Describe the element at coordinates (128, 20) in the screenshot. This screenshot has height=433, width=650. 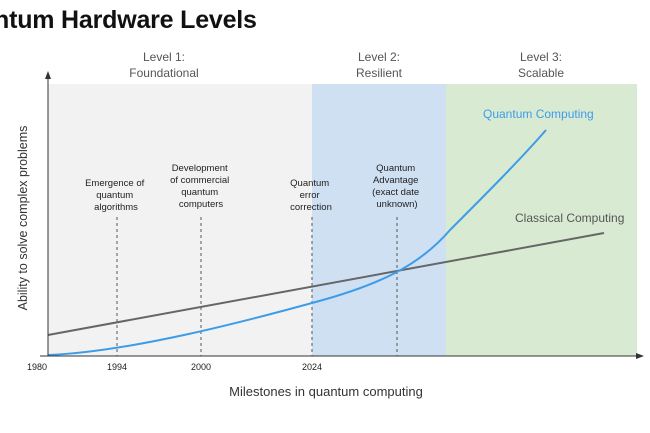
I see `page-title: ntum Hardware Levels` at that location.